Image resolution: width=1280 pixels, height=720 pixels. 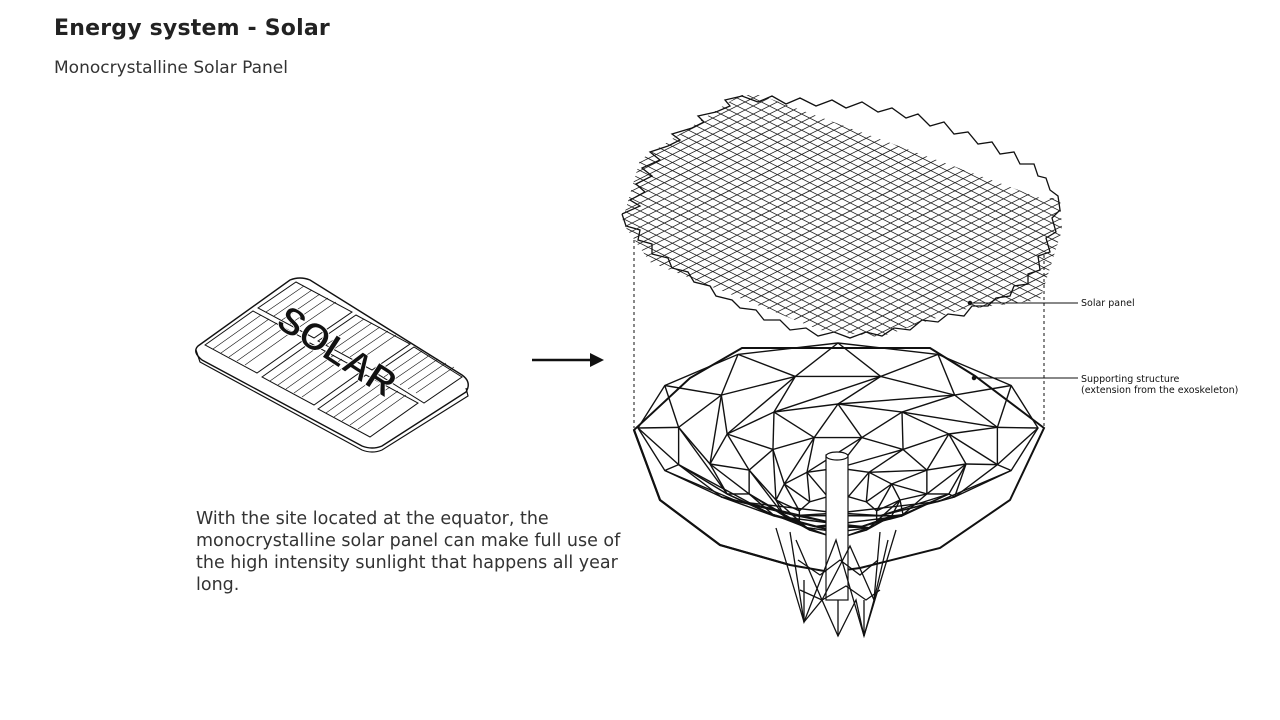 I want to click on callout-leaders, so click(x=1022, y=340).